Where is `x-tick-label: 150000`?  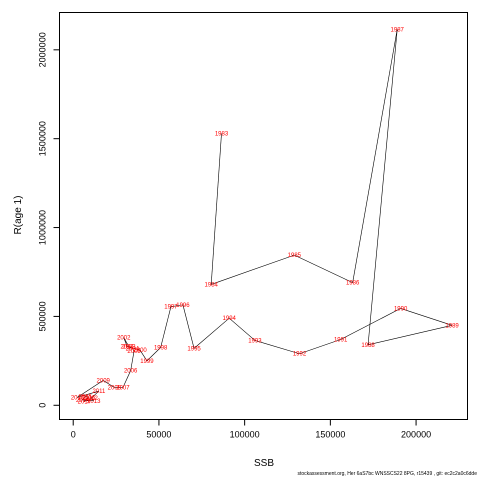 x-tick-label: 150000 is located at coordinates (330, 435).